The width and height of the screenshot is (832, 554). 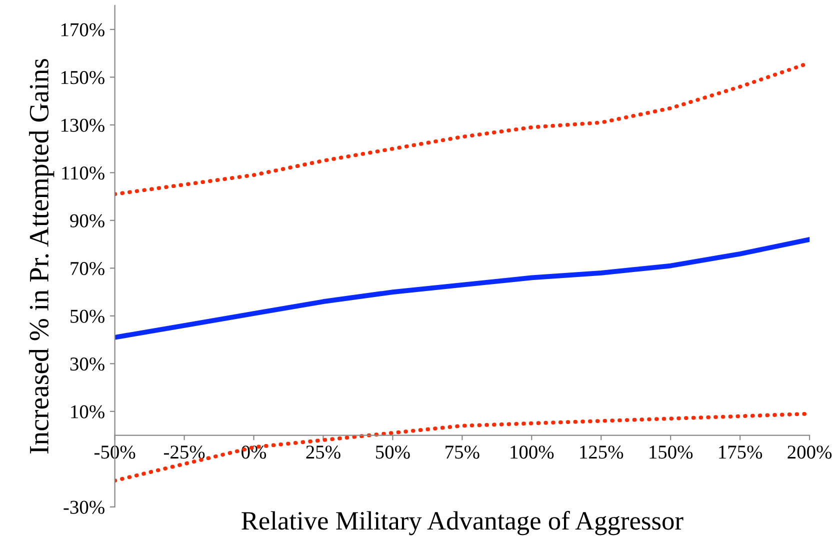 What do you see at coordinates (84, 507) in the screenshot?
I see `y-tick-label: -30%` at bounding box center [84, 507].